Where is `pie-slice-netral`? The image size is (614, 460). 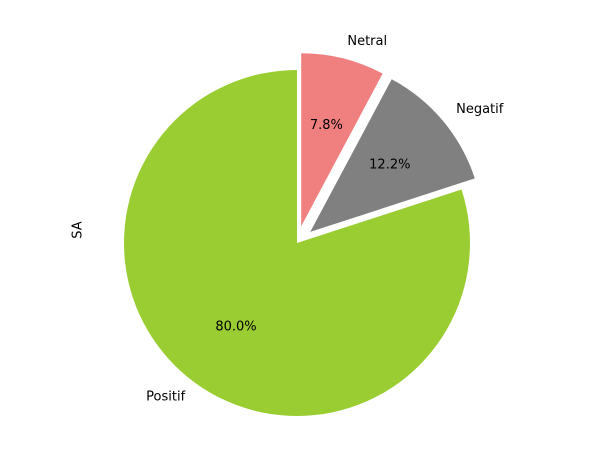 pie-slice-netral is located at coordinates (342, 140).